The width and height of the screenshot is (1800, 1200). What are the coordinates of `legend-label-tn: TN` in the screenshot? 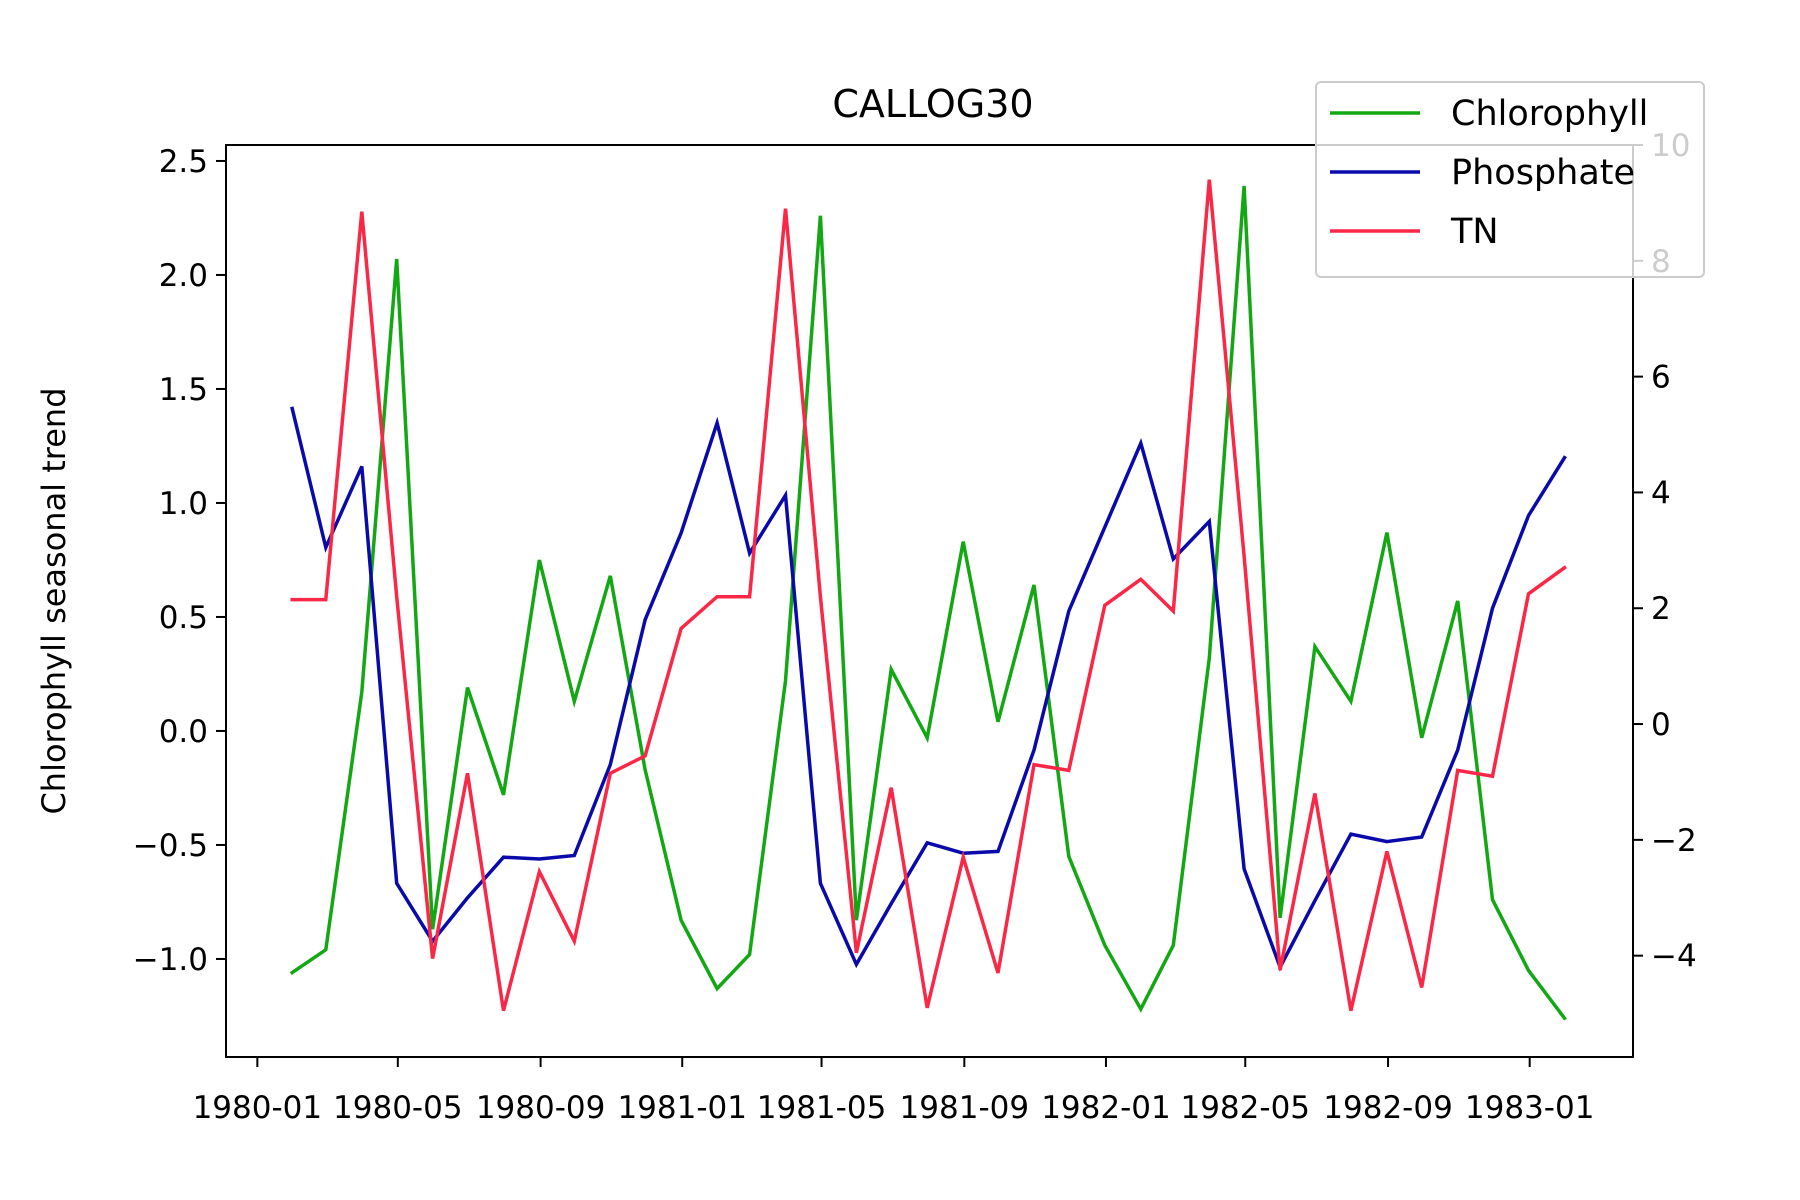 It's located at (1474, 232).